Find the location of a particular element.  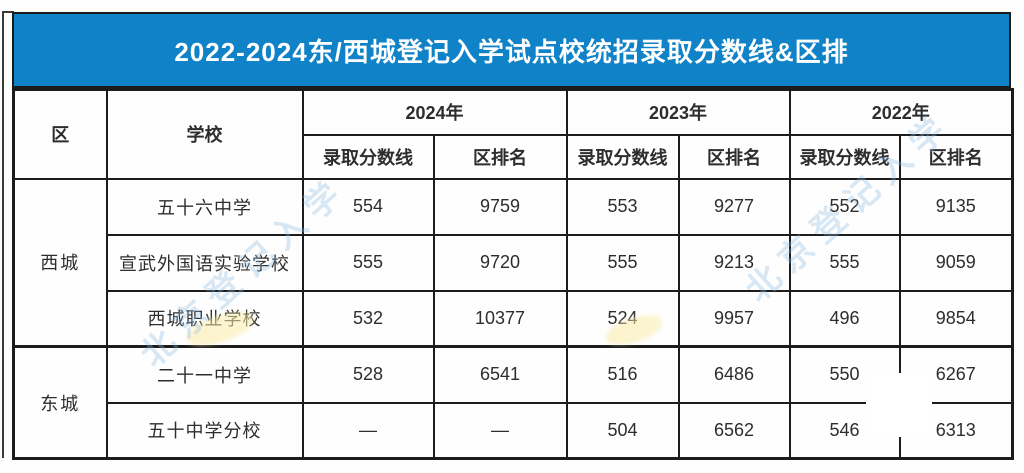

cell-score: 554 is located at coordinates (368, 206).